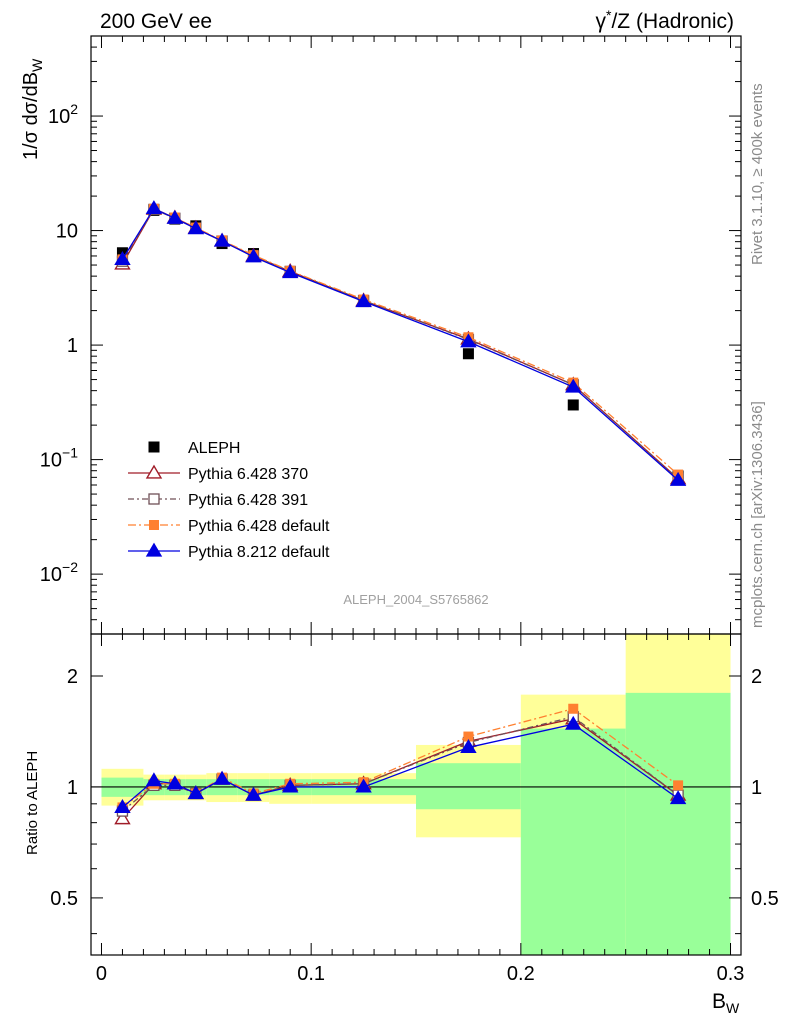  I want to click on legend-entry-p6def: Pythia 6.428 default, so click(229, 526).